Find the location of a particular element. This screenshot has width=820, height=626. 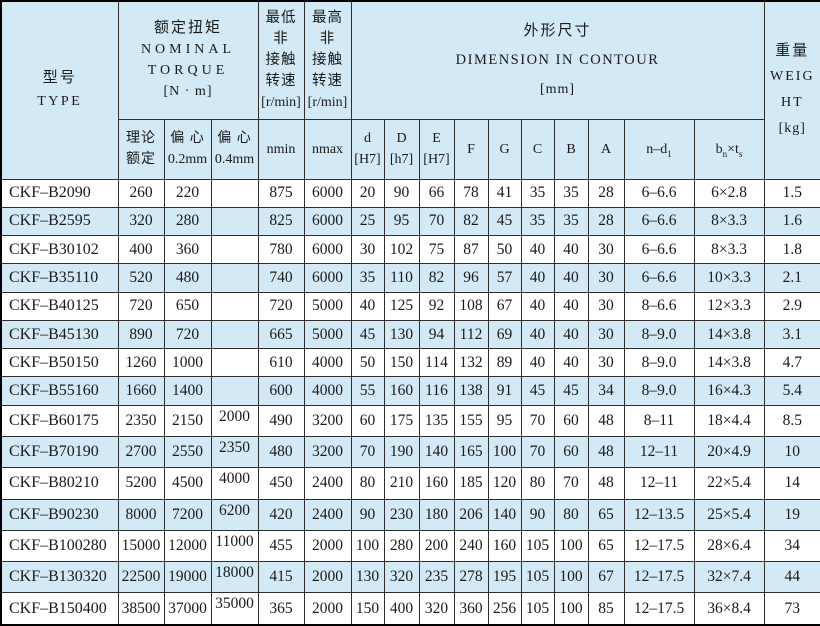

nmax-label-l1: 最高非 is located at coordinates (327, 28).